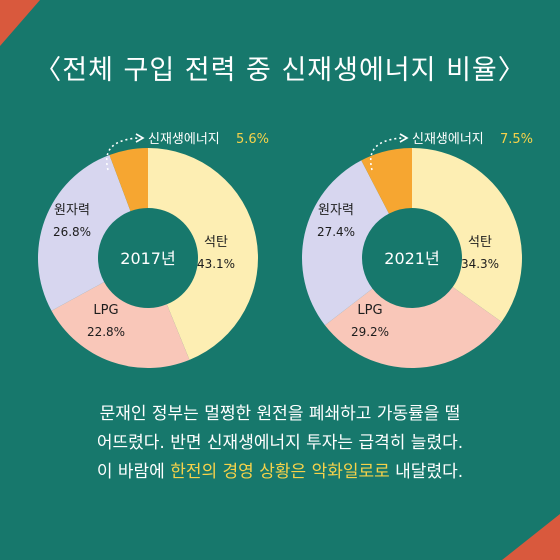 This screenshot has width=560, height=560. I want to click on slice-name-label-coal-1: 석탄, so click(216, 242).